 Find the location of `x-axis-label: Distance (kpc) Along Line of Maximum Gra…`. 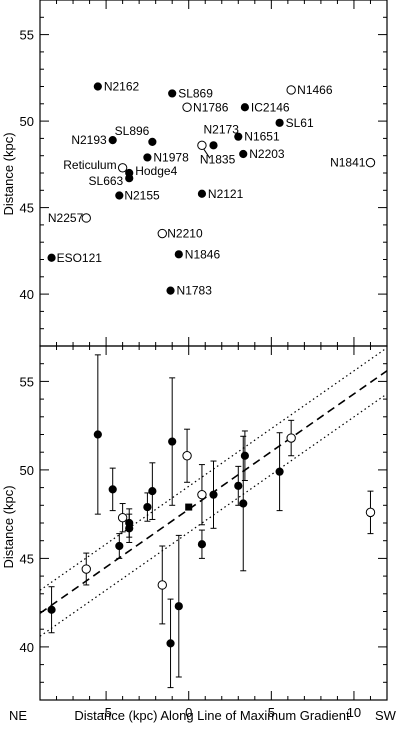

x-axis-label: Distance (kpc) Along Line of Maximum Gra… is located at coordinates (212, 715).